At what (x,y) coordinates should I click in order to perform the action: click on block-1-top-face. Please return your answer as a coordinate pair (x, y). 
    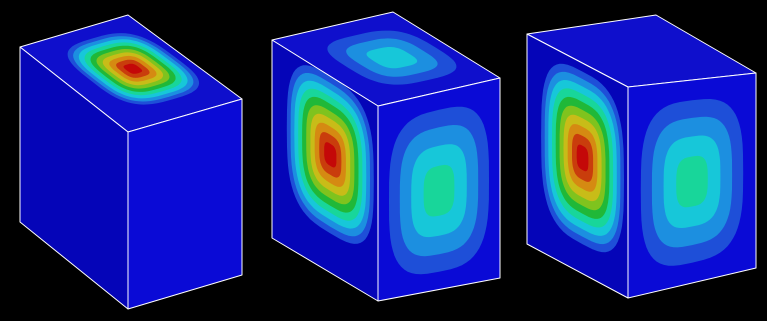
    Looking at the image, I should click on (131, 73).